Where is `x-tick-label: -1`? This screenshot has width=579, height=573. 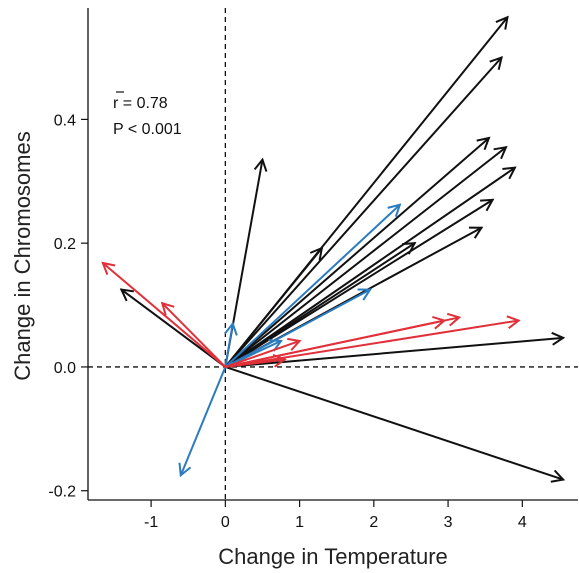
x-tick-label: -1 is located at coordinates (151, 522).